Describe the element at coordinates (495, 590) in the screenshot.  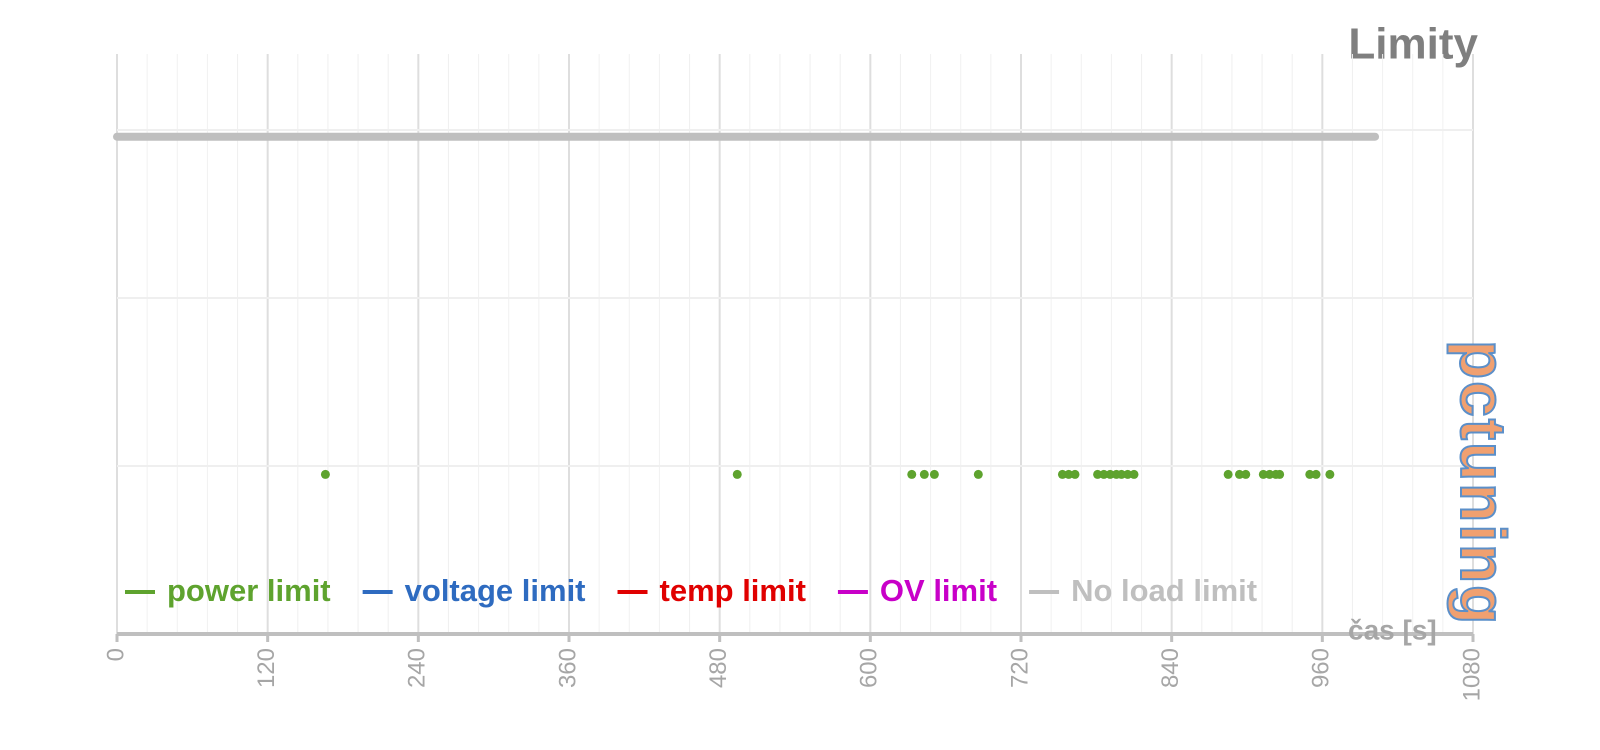
I see `legend-label: voltage limit` at that location.